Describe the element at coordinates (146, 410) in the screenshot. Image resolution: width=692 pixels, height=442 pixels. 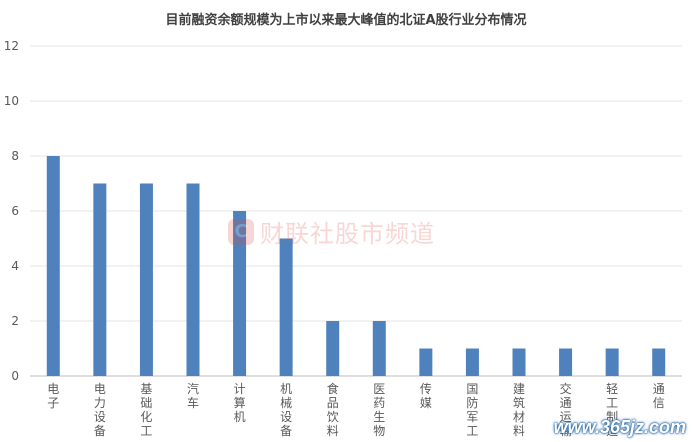
I see `x-tick-label: 基础化工` at that location.